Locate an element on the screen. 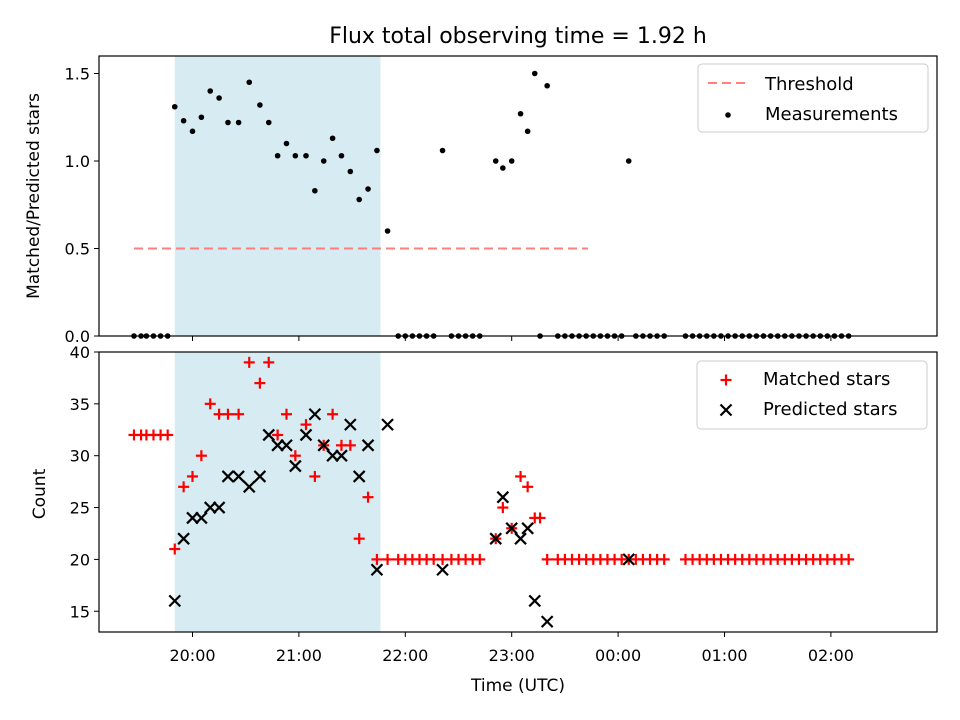 This screenshot has width=960, height=720. x-tick-label: 00:00 is located at coordinates (618, 655).